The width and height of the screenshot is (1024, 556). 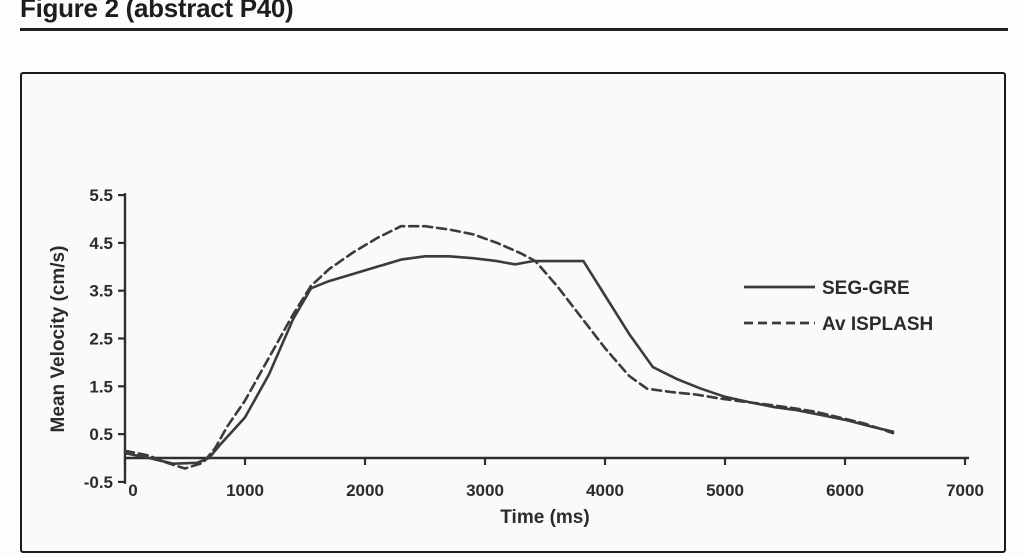 What do you see at coordinates (866, 288) in the screenshot?
I see `legend-label: SEG-GRE` at bounding box center [866, 288].